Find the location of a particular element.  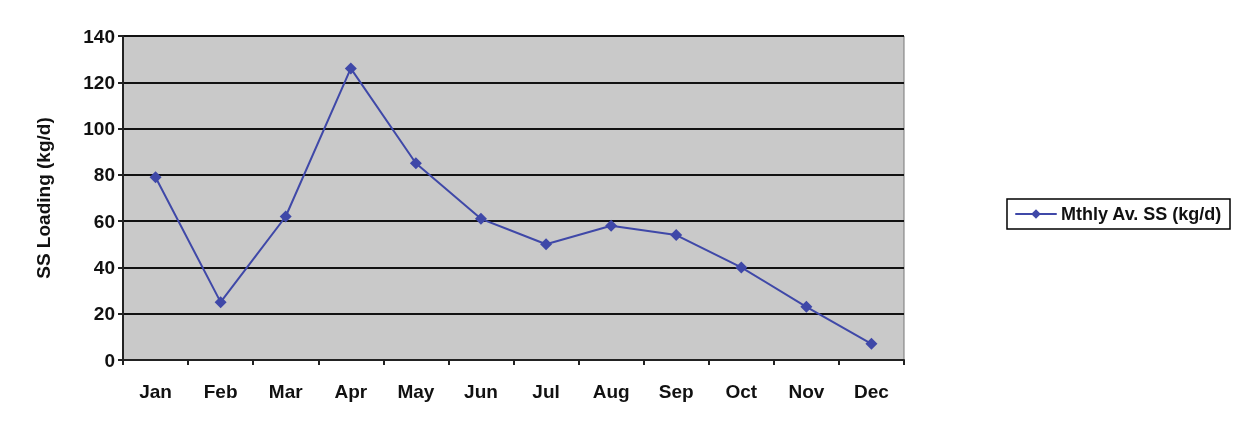

y-tick-label: 120 is located at coordinates (99, 82).